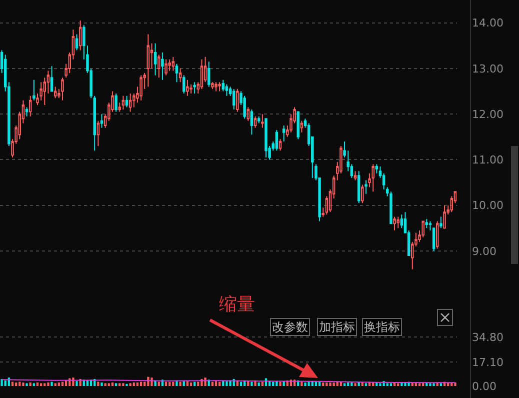  I want to click on y-tick-label: 9.00, so click(484, 251).